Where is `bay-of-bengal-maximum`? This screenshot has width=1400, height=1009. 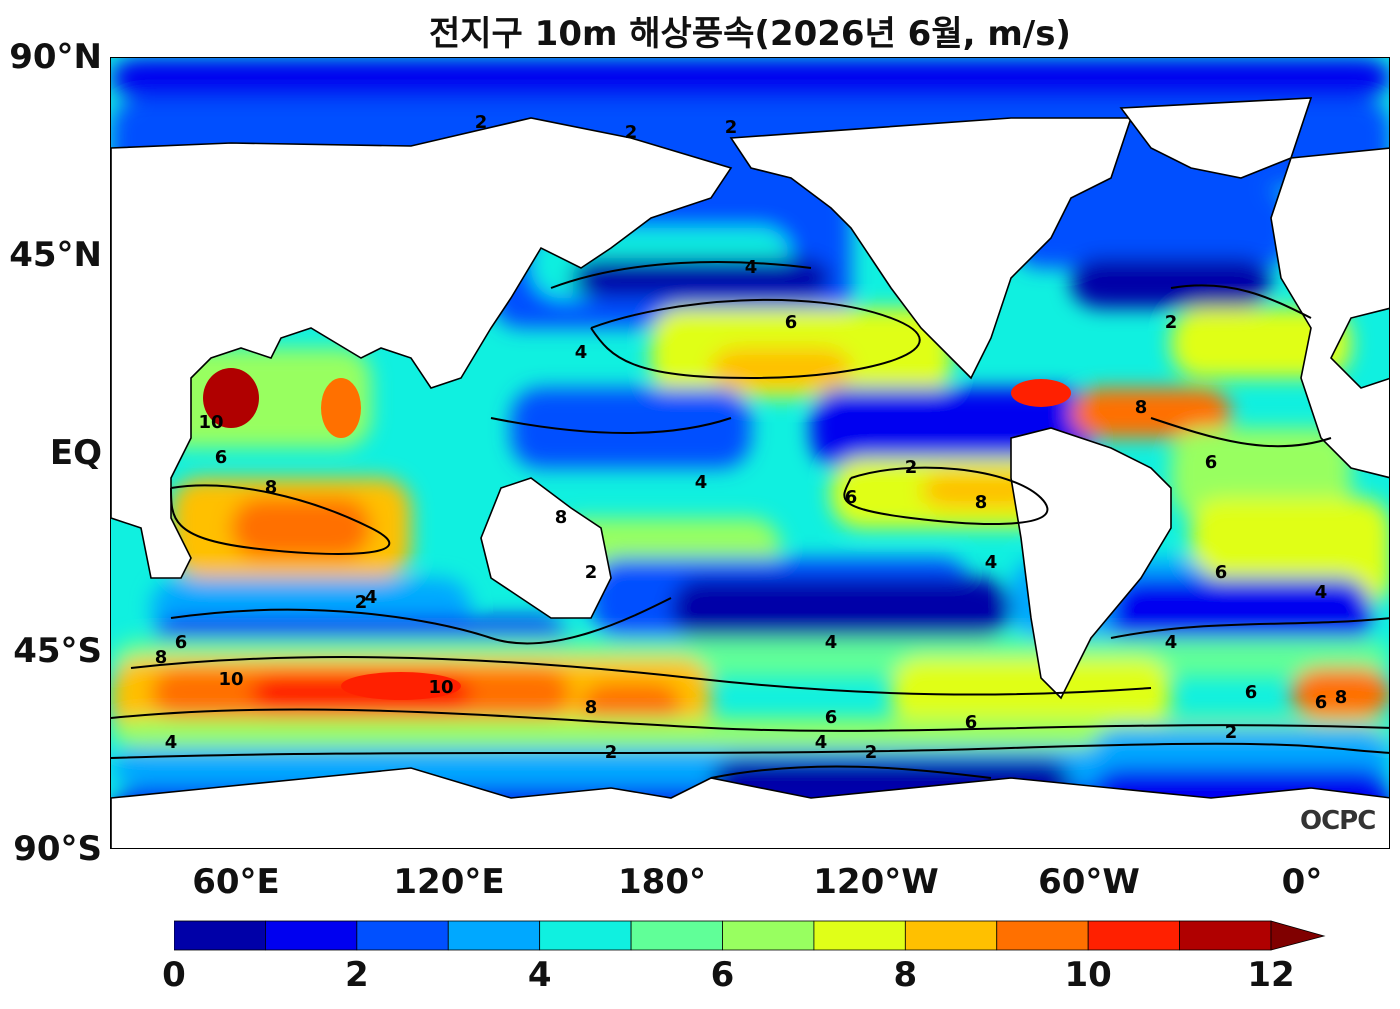
bay-of-bengal-maximum is located at coordinates (341, 408).